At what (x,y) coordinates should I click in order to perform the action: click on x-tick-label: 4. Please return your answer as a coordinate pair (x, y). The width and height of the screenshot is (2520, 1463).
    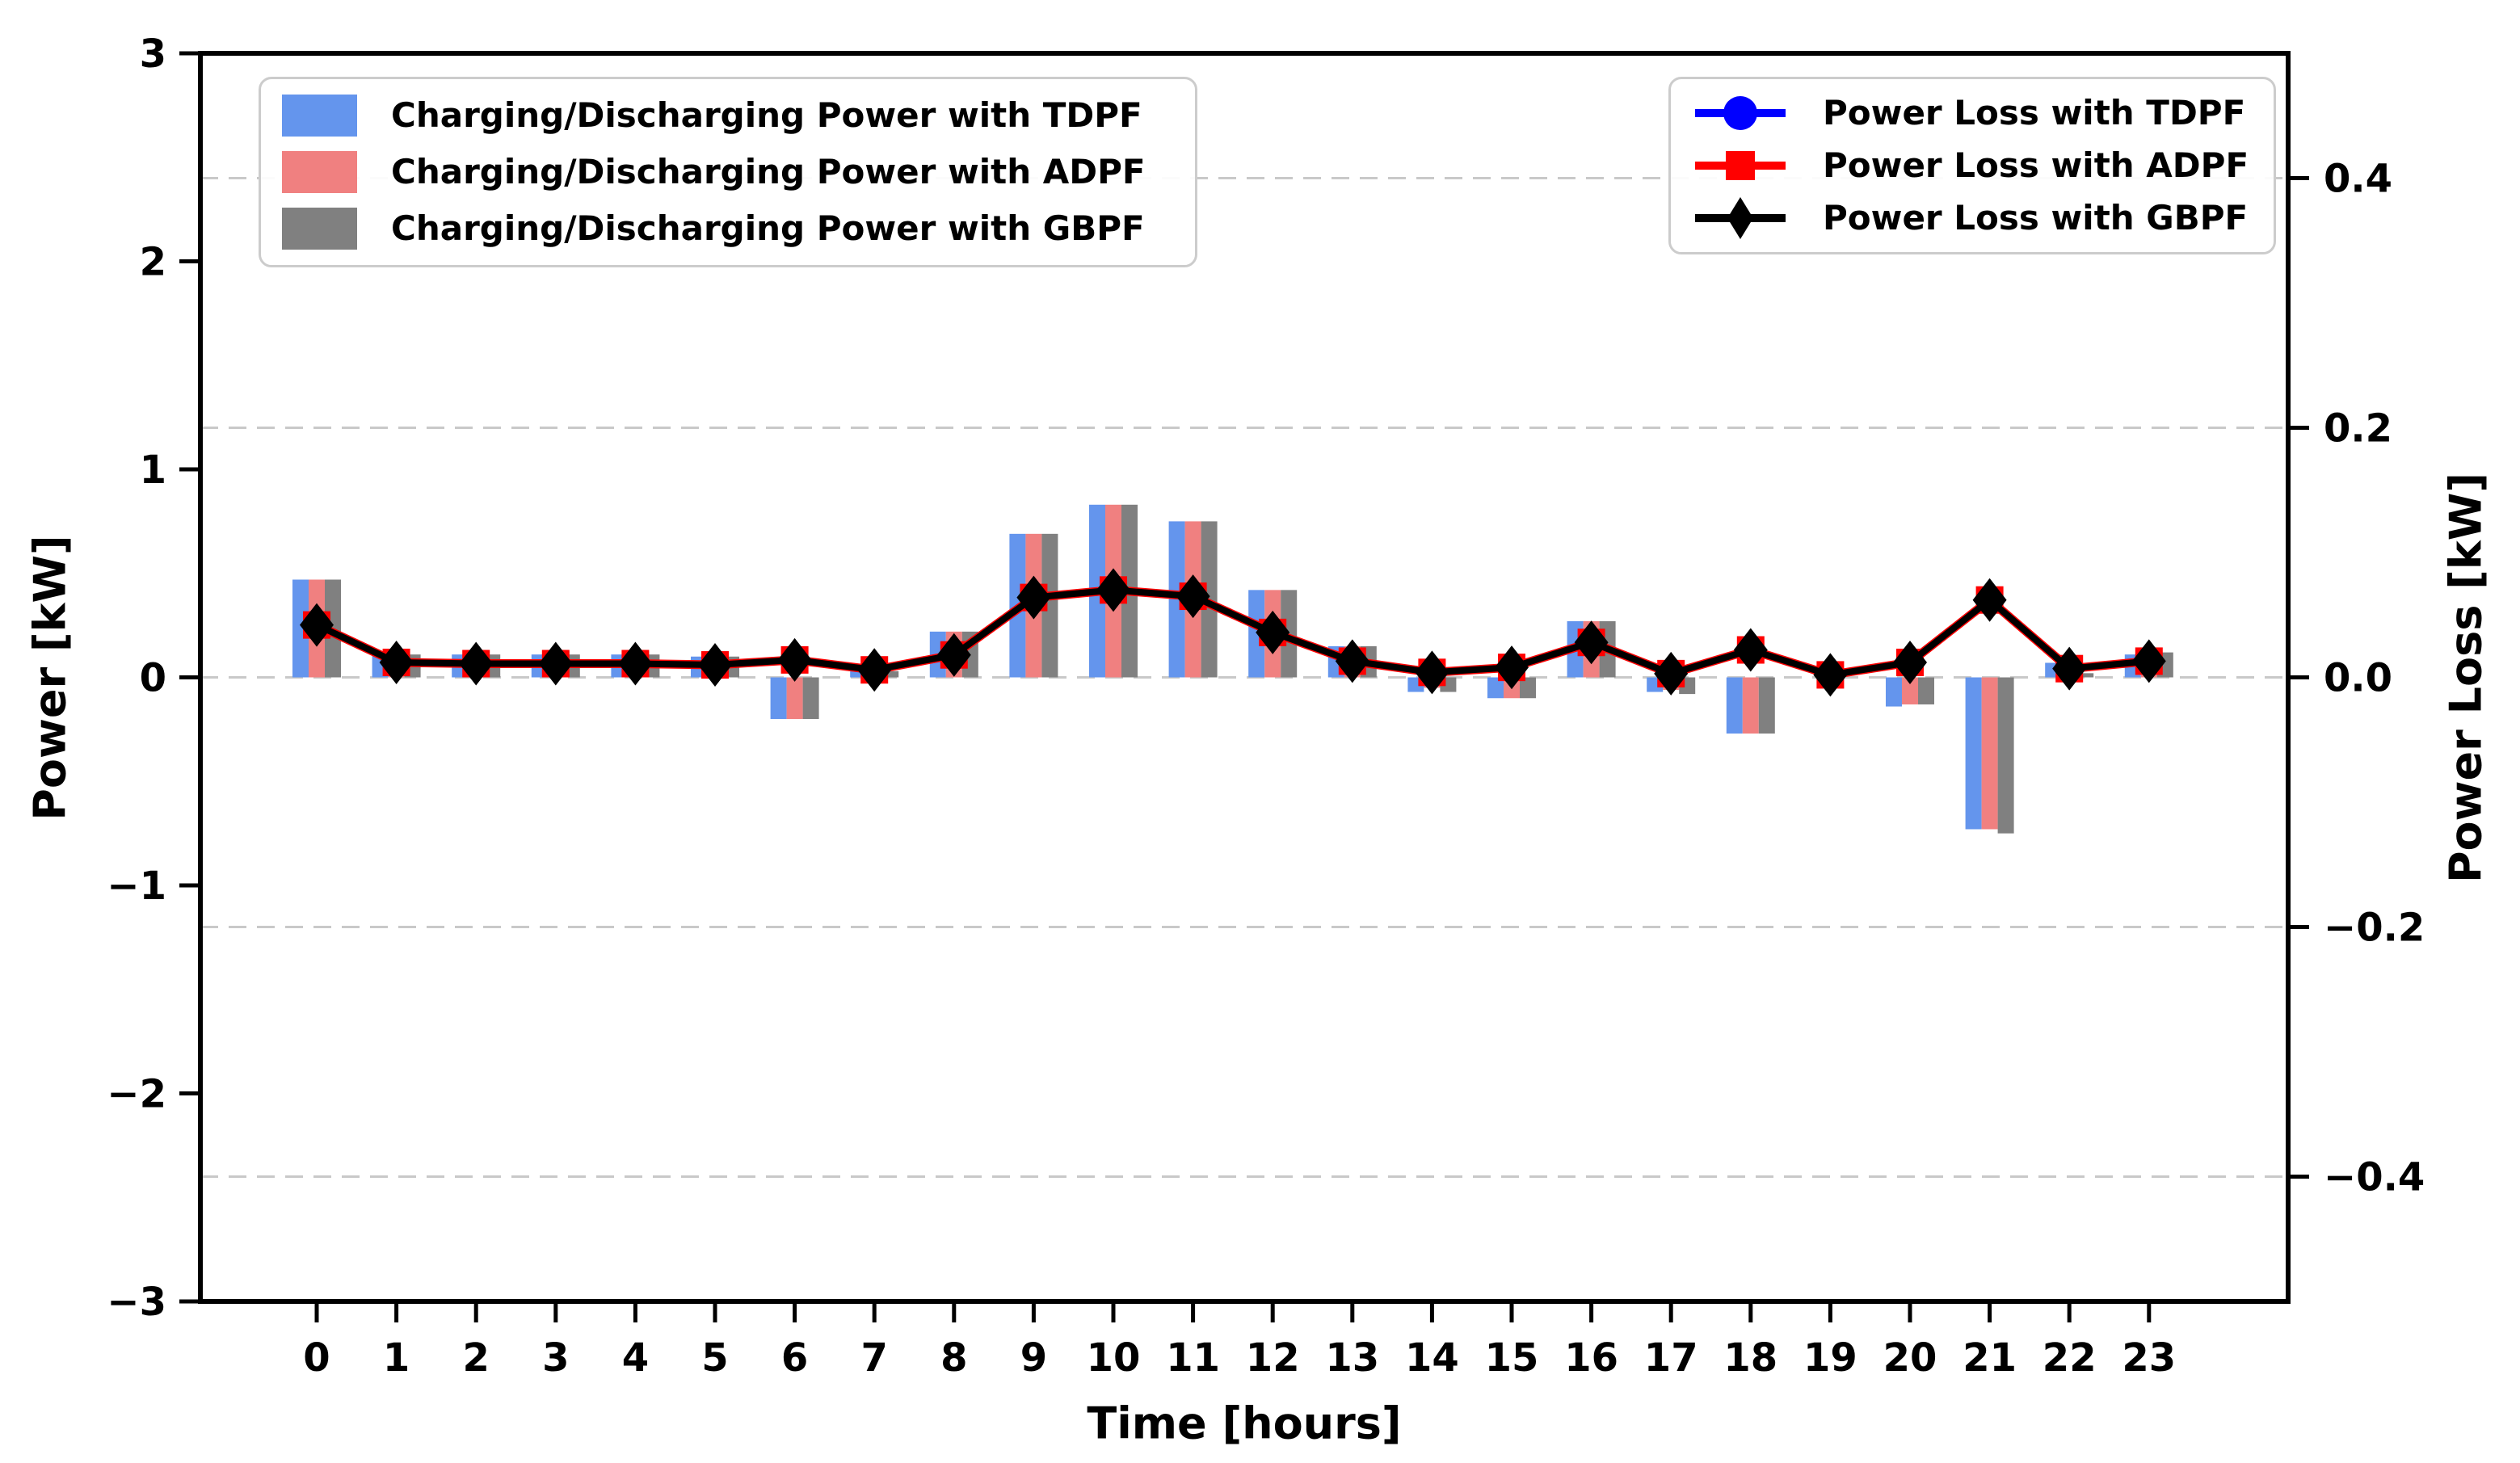
    Looking at the image, I should click on (636, 1358).